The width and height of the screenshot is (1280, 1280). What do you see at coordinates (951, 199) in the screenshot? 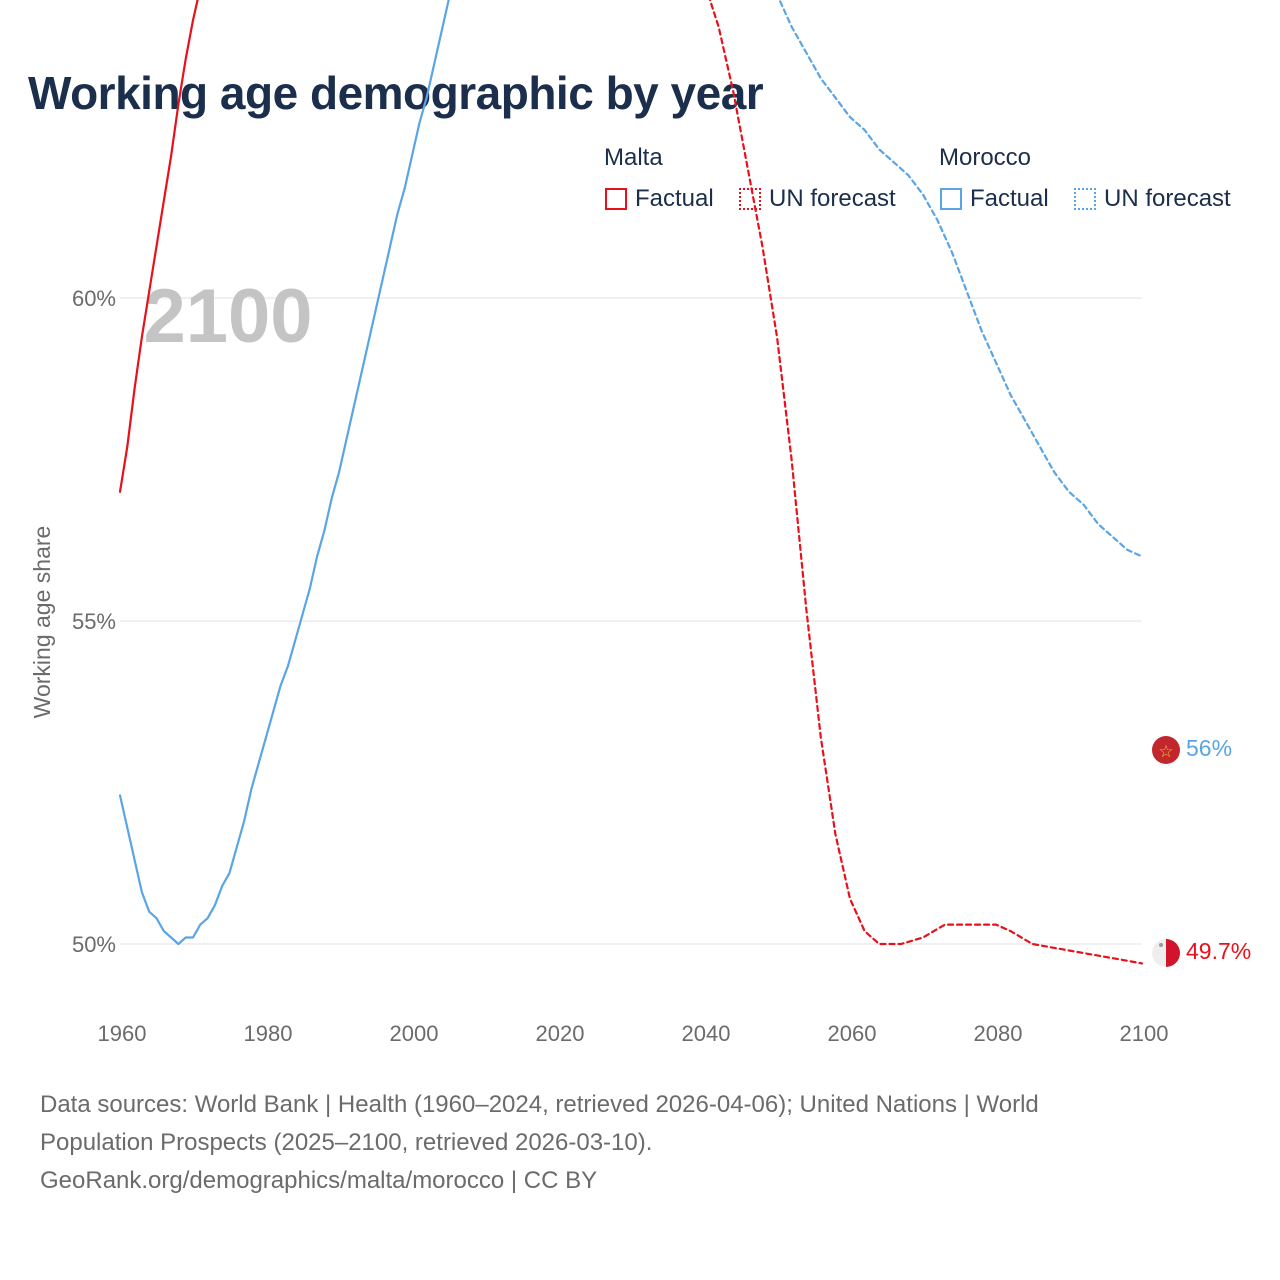
I see `legend-swatch-morocco-factual` at bounding box center [951, 199].